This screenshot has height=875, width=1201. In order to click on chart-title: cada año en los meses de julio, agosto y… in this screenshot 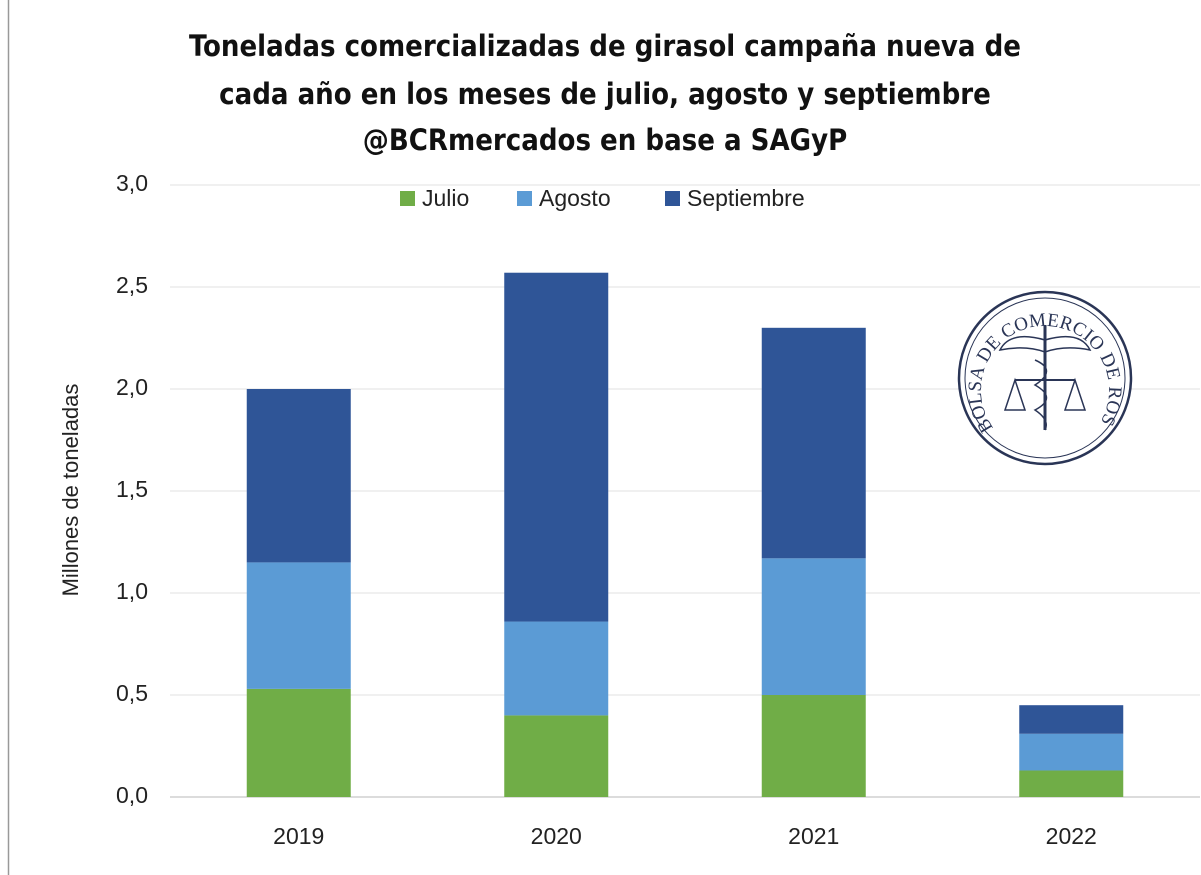, I will do `click(605, 94)`.